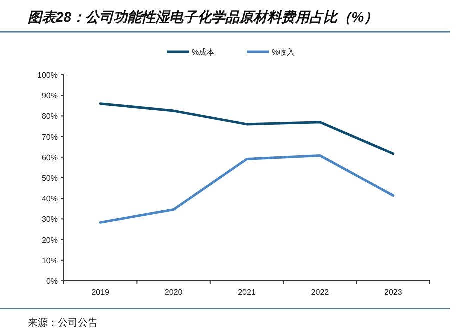 The height and width of the screenshot is (336, 459). I want to click on y-tick-label: 0%, so click(52, 281).